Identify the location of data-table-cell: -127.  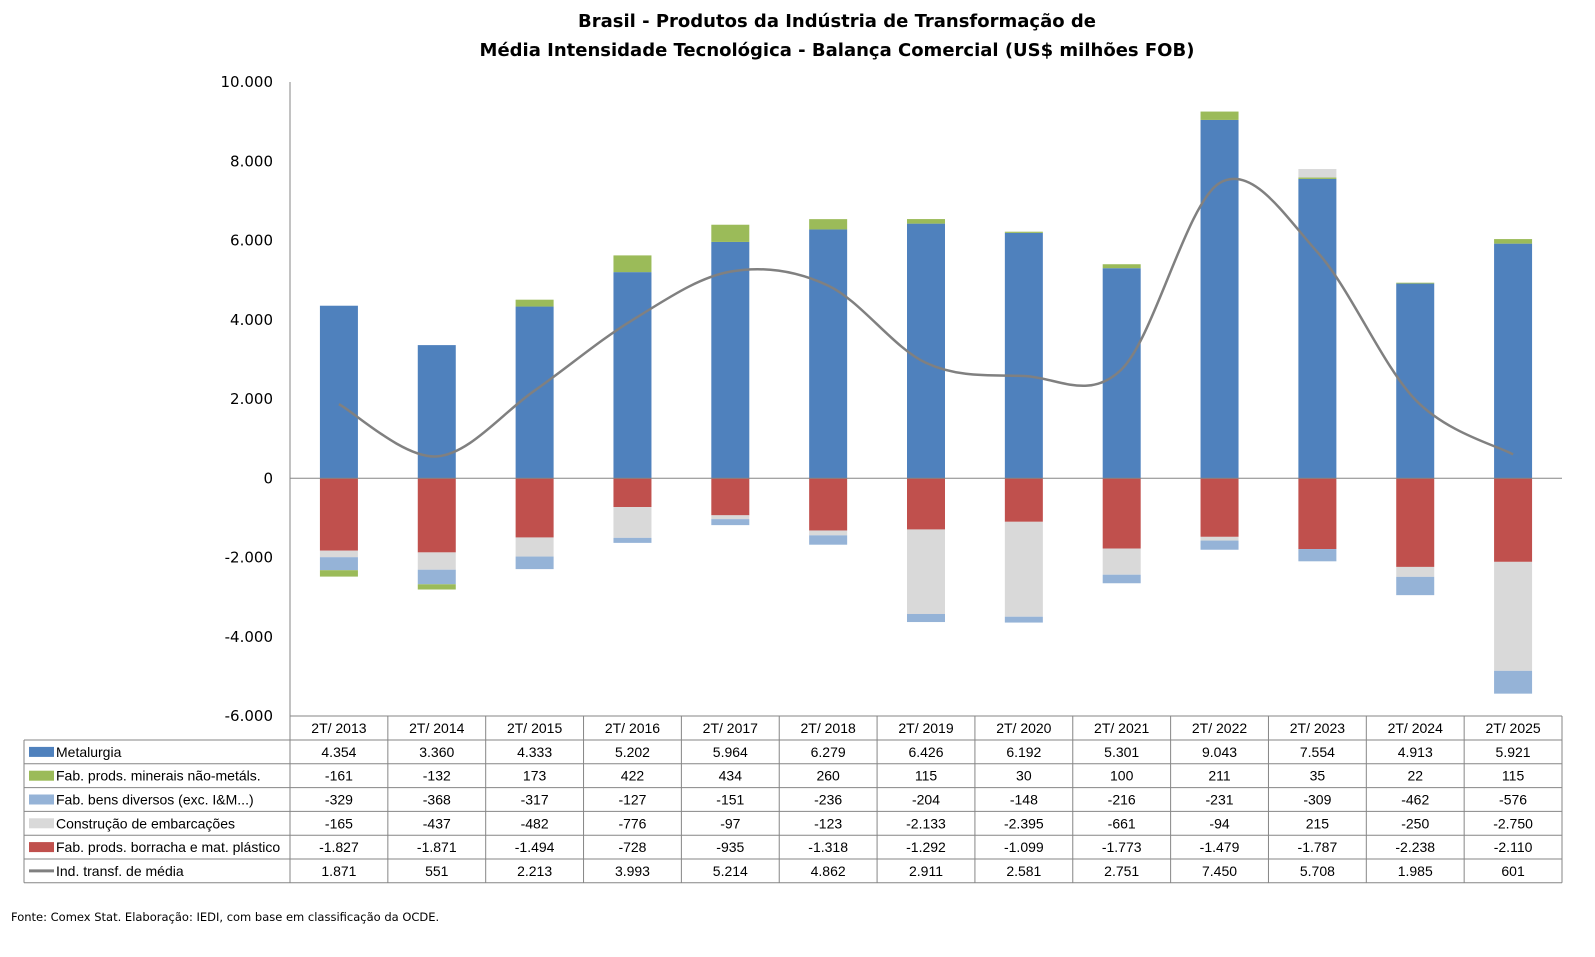
(632, 800).